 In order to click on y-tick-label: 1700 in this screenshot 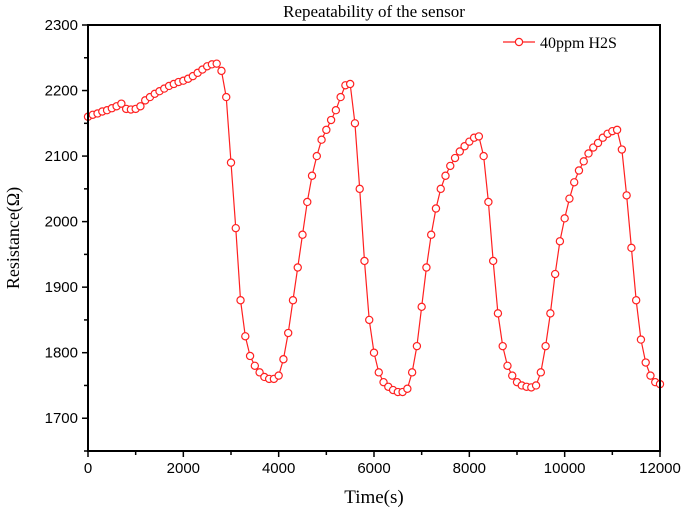, I will do `click(61, 418)`.